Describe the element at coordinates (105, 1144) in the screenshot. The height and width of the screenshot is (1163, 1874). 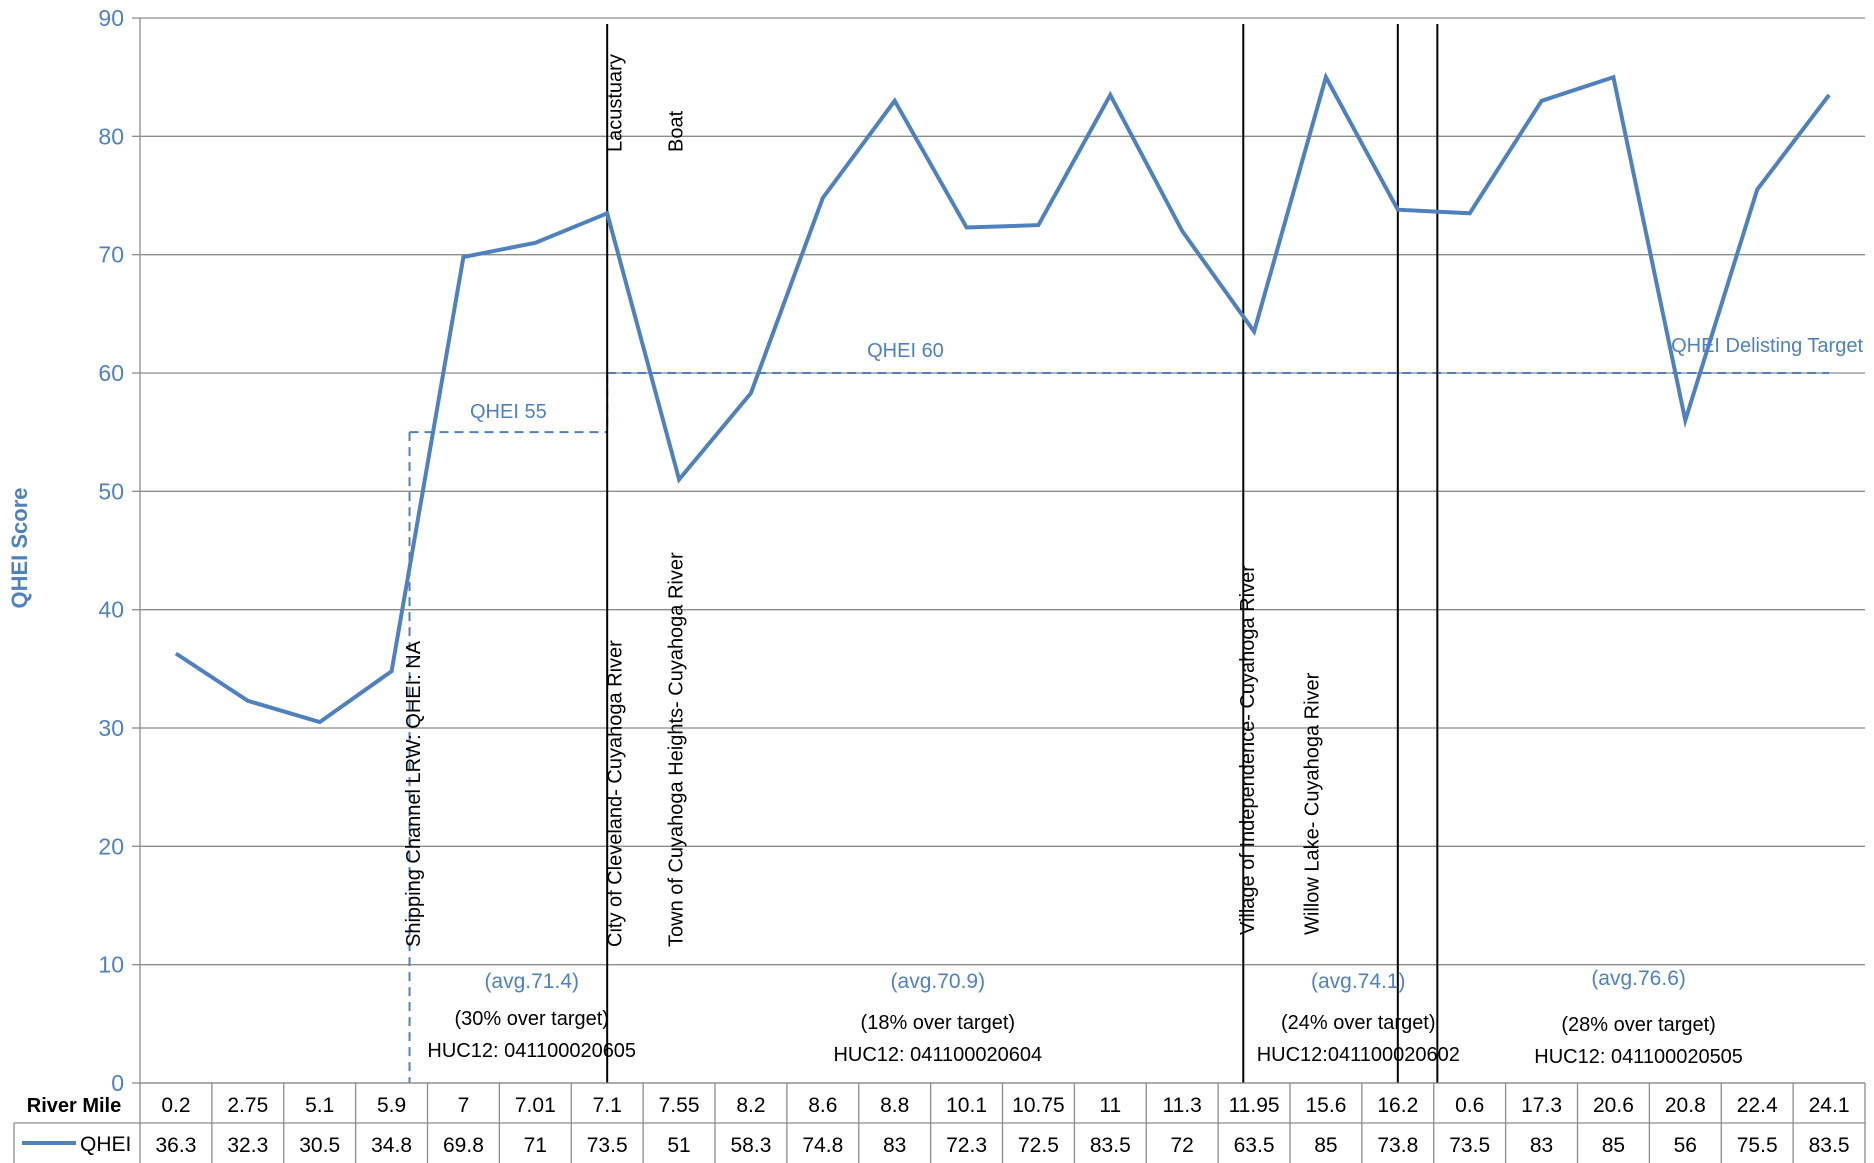
I see `legend-label: QHEI` at that location.